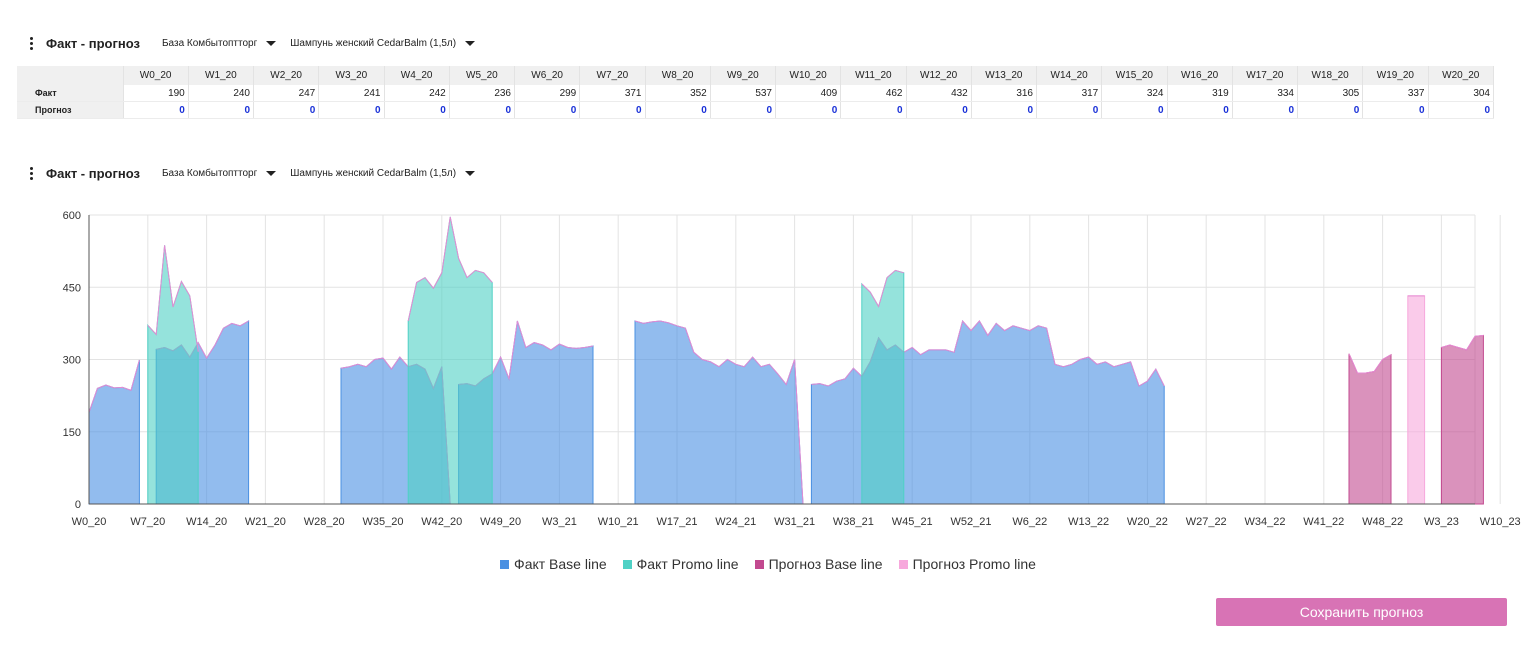 Image resolution: width=1536 pixels, height=659 pixels. What do you see at coordinates (383, 173) in the screenshot?
I see `panel2-product-dropdown: Шампунь женский CedarBalm (1,5л)` at bounding box center [383, 173].